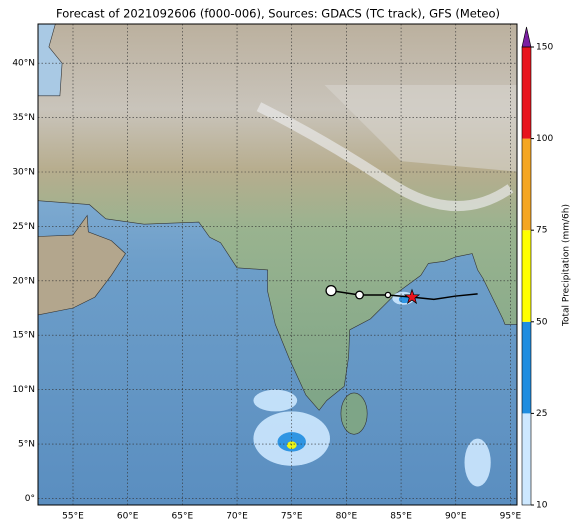 The image size is (581, 529). What do you see at coordinates (50, 60) in the screenshot?
I see `sea` at bounding box center [50, 60].